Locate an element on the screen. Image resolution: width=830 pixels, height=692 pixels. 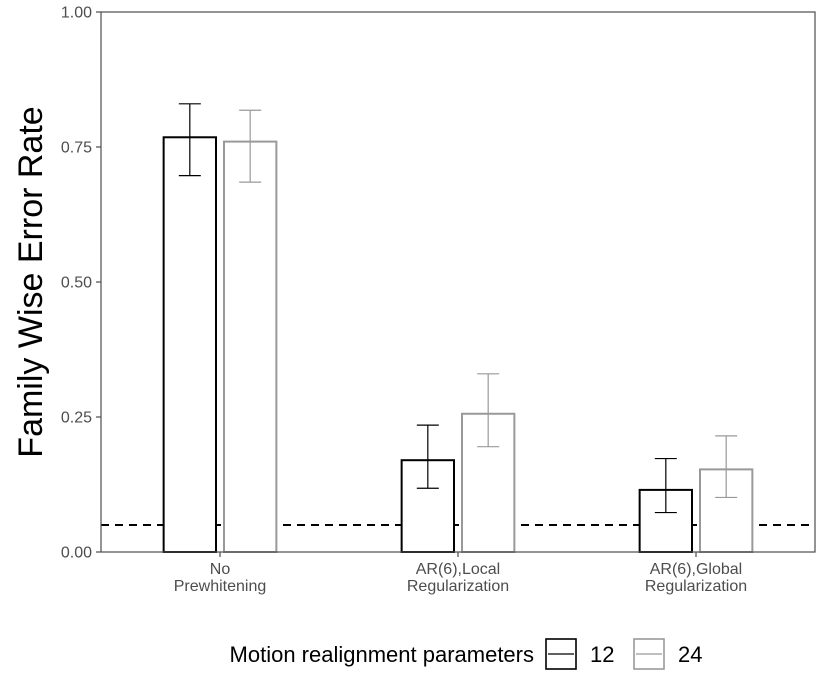
legend: Motion realignment parameters 12 24 is located at coordinates (466, 654).